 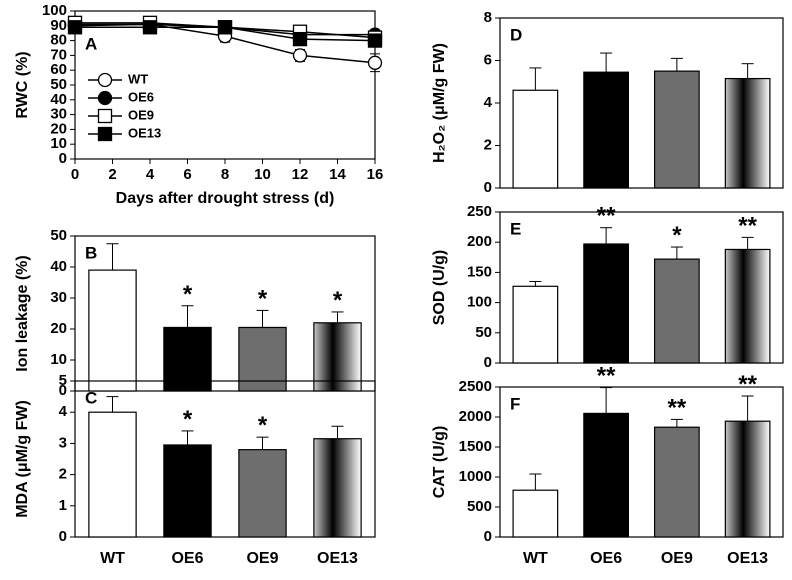 I want to click on y-tick-label: 70, so click(x=58, y=54).